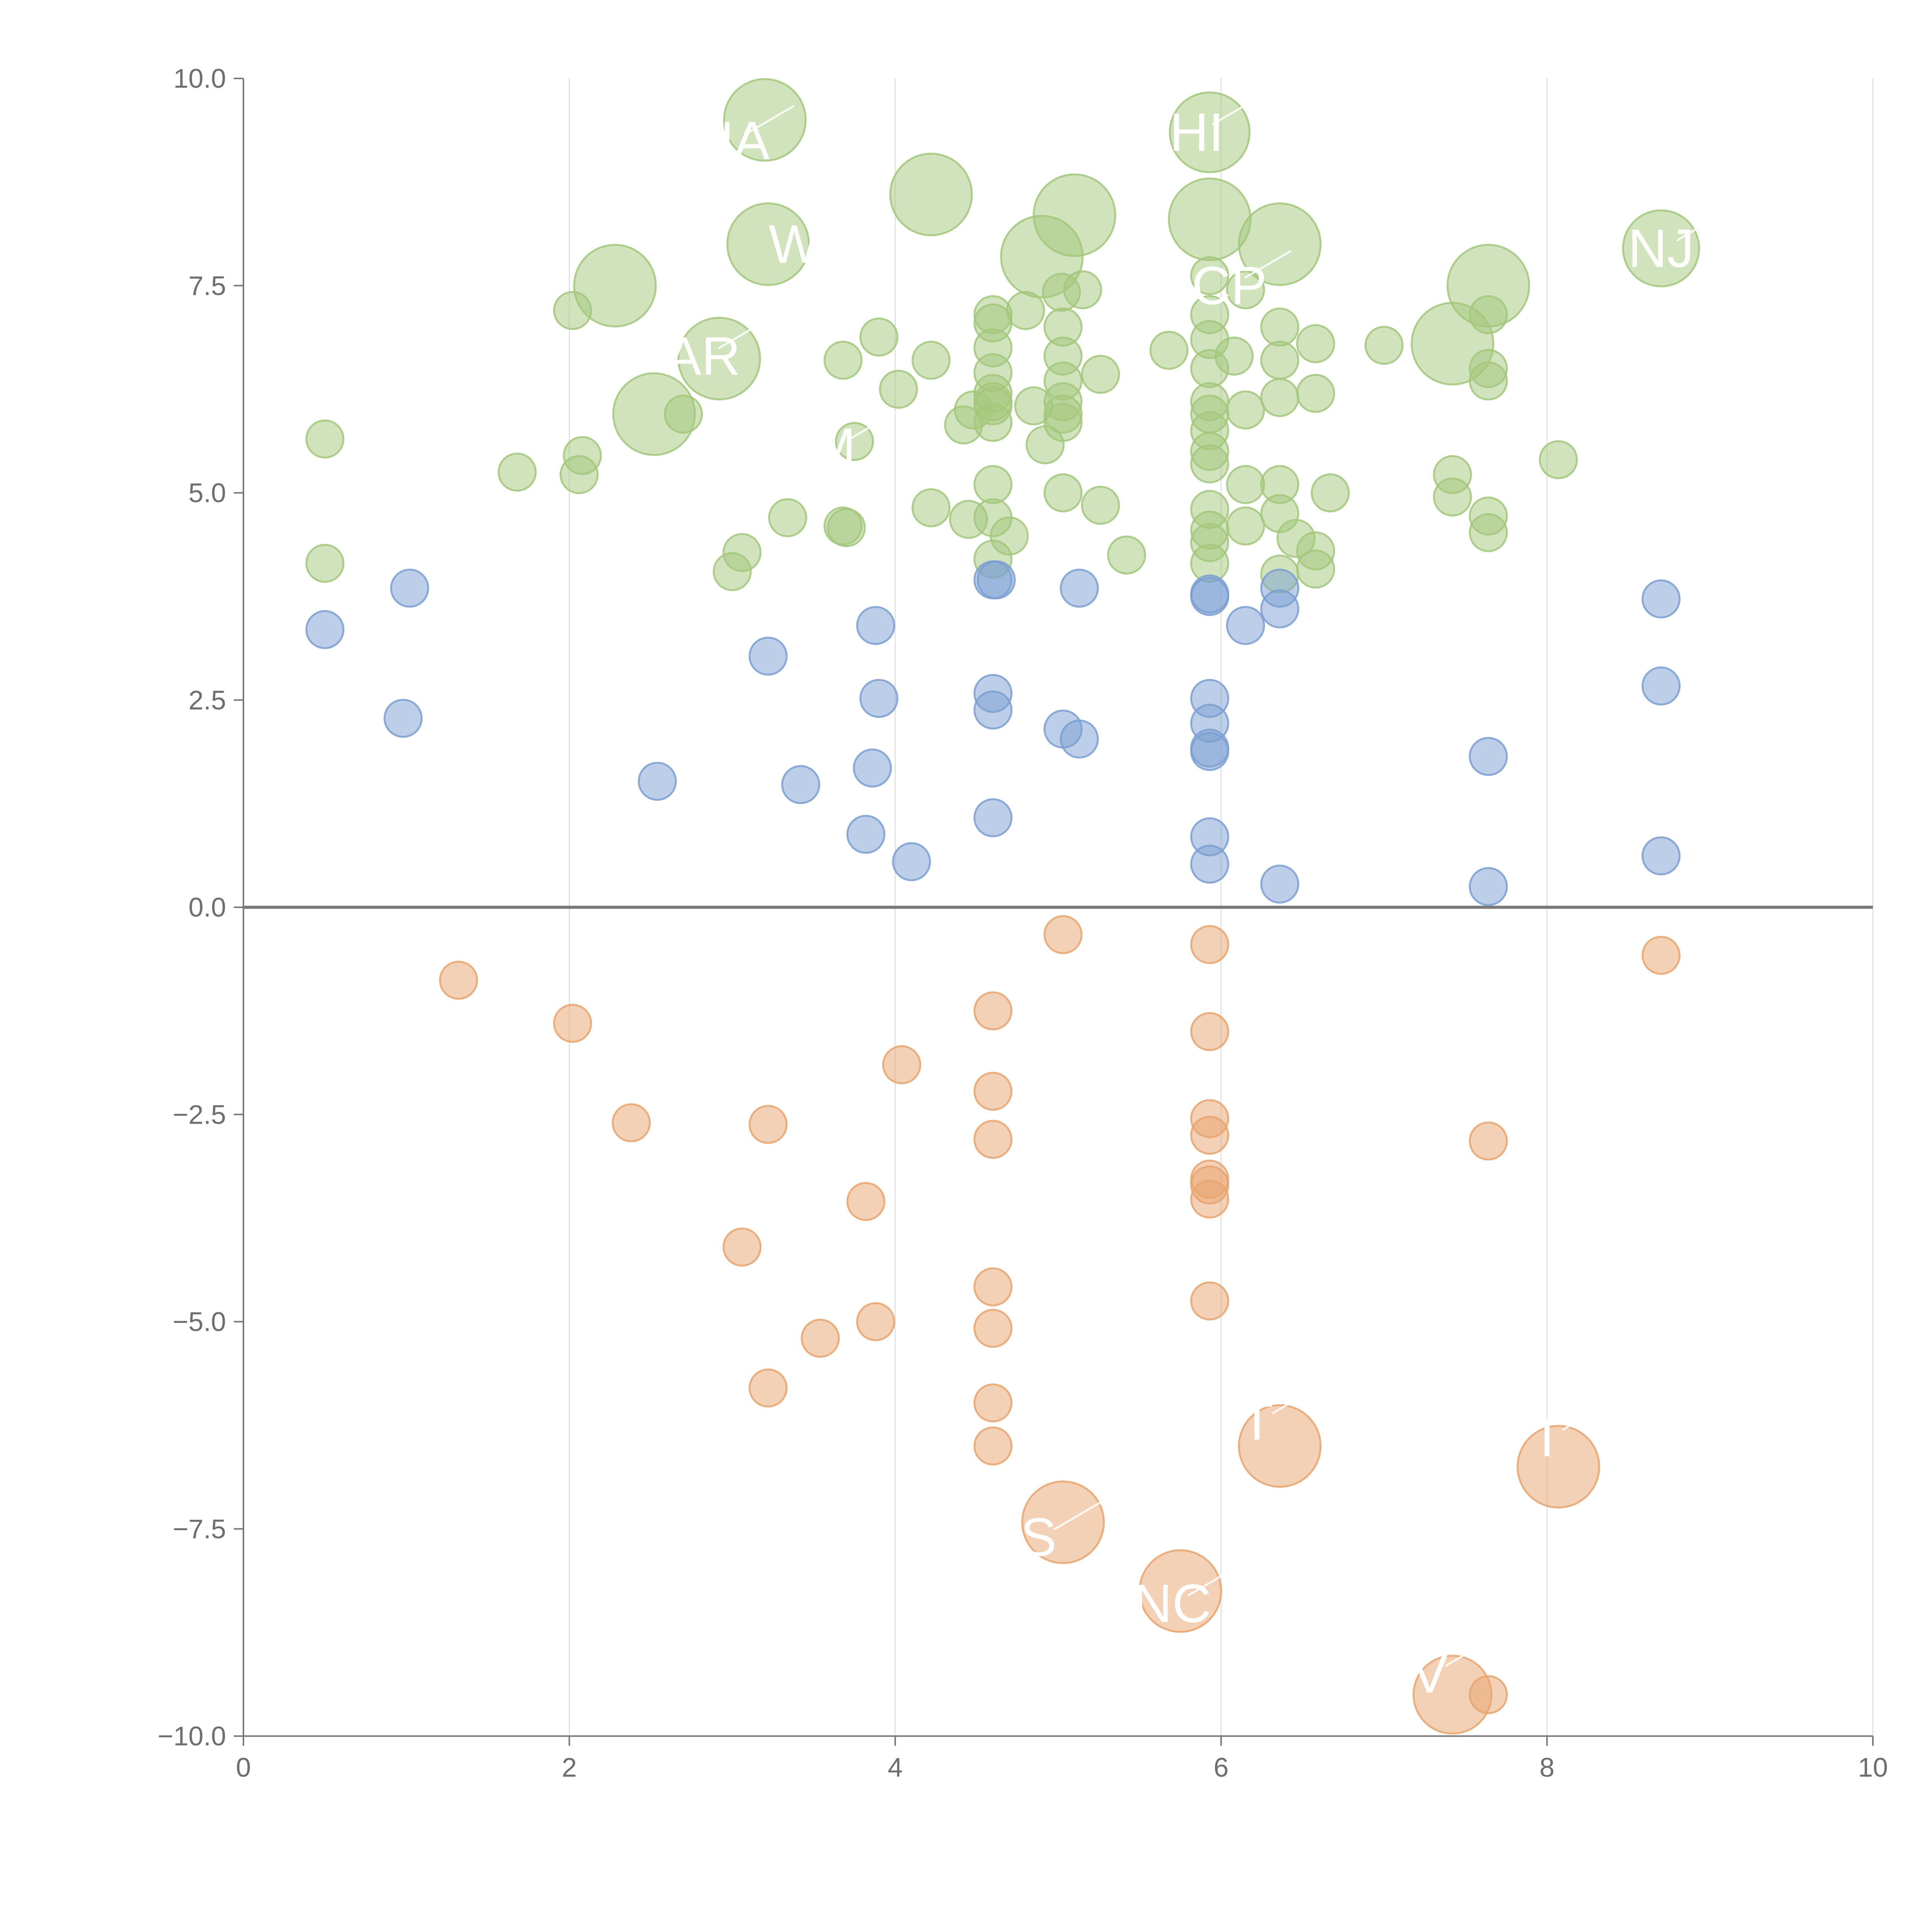 The image size is (1932, 1932). I want to click on point-label: NC, so click(1172, 1603).